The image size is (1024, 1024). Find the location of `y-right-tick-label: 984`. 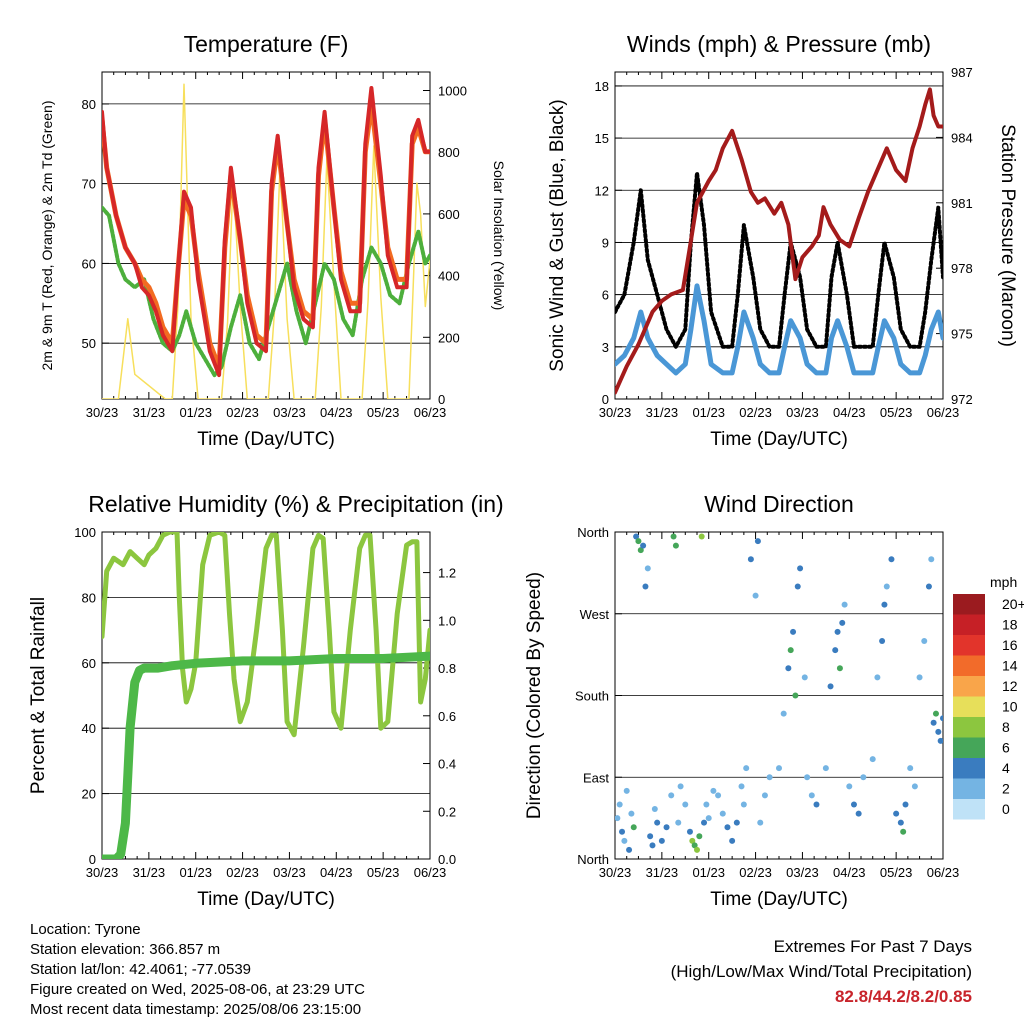

y-right-tick-label: 984 is located at coordinates (962, 137).